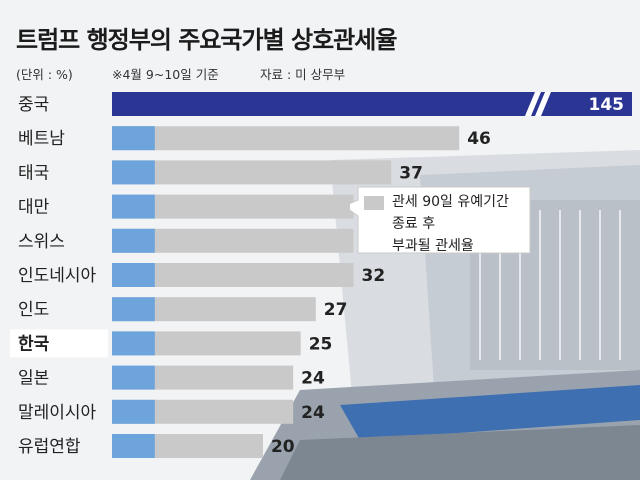  What do you see at coordinates (33, 105) in the screenshot?
I see `category-label: 중국` at bounding box center [33, 105].